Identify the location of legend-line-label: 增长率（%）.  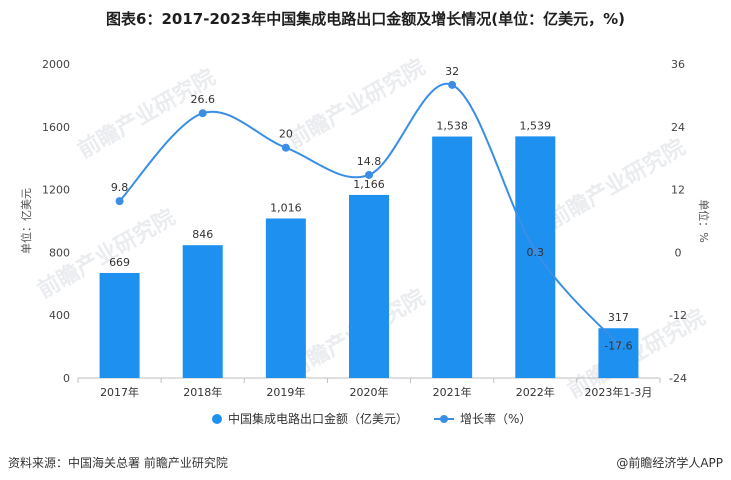
(495, 418).